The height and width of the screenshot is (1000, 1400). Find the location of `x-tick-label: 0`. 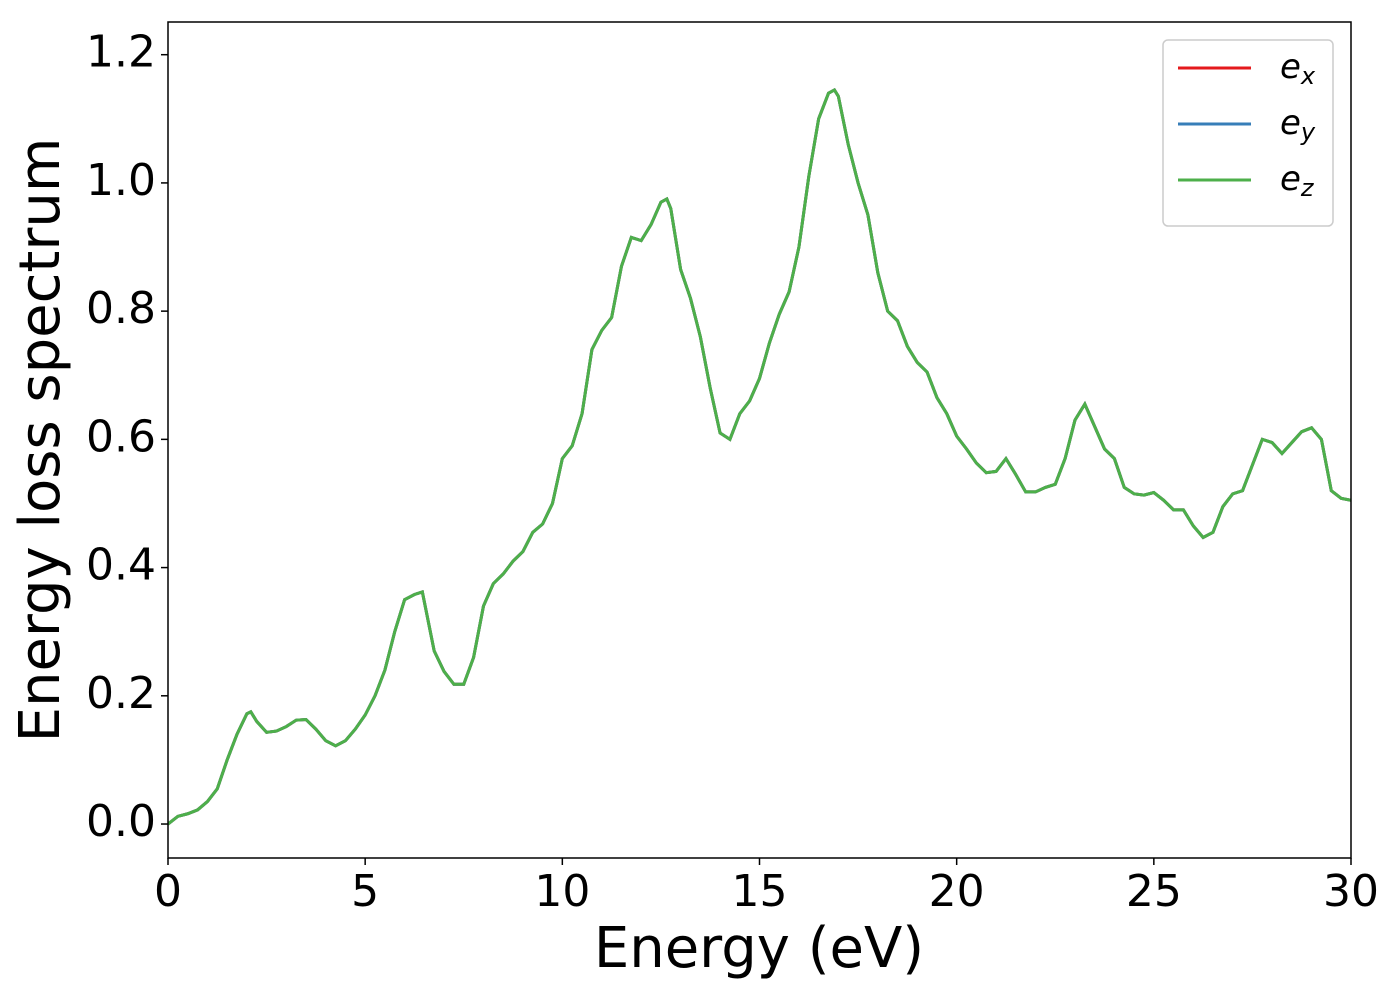

x-tick-label: 0 is located at coordinates (168, 891).